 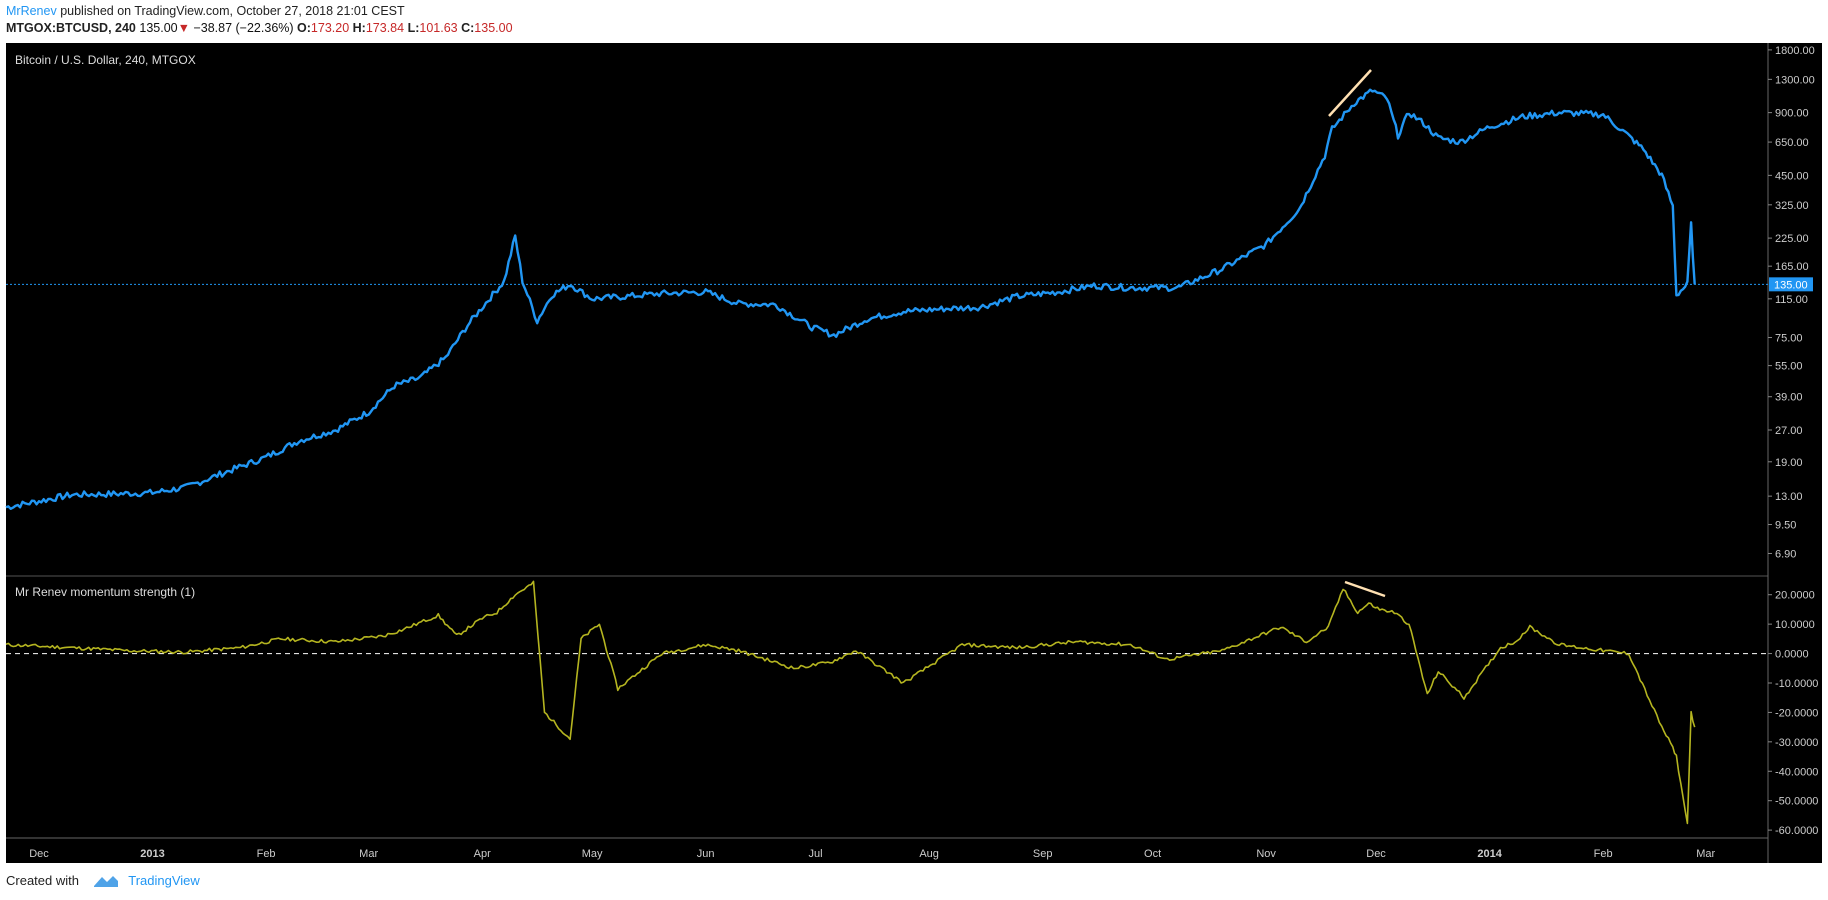 What do you see at coordinates (1796, 743) in the screenshot?
I see `oscillator-tick-label: -30.0000` at bounding box center [1796, 743].